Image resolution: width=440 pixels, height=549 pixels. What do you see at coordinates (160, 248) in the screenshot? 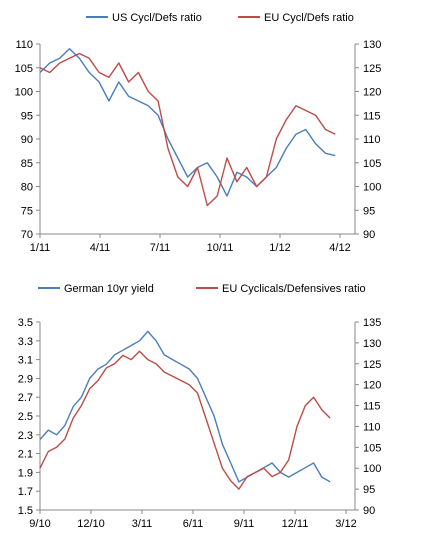
I see `x-tick-label: 7/11` at bounding box center [160, 248].